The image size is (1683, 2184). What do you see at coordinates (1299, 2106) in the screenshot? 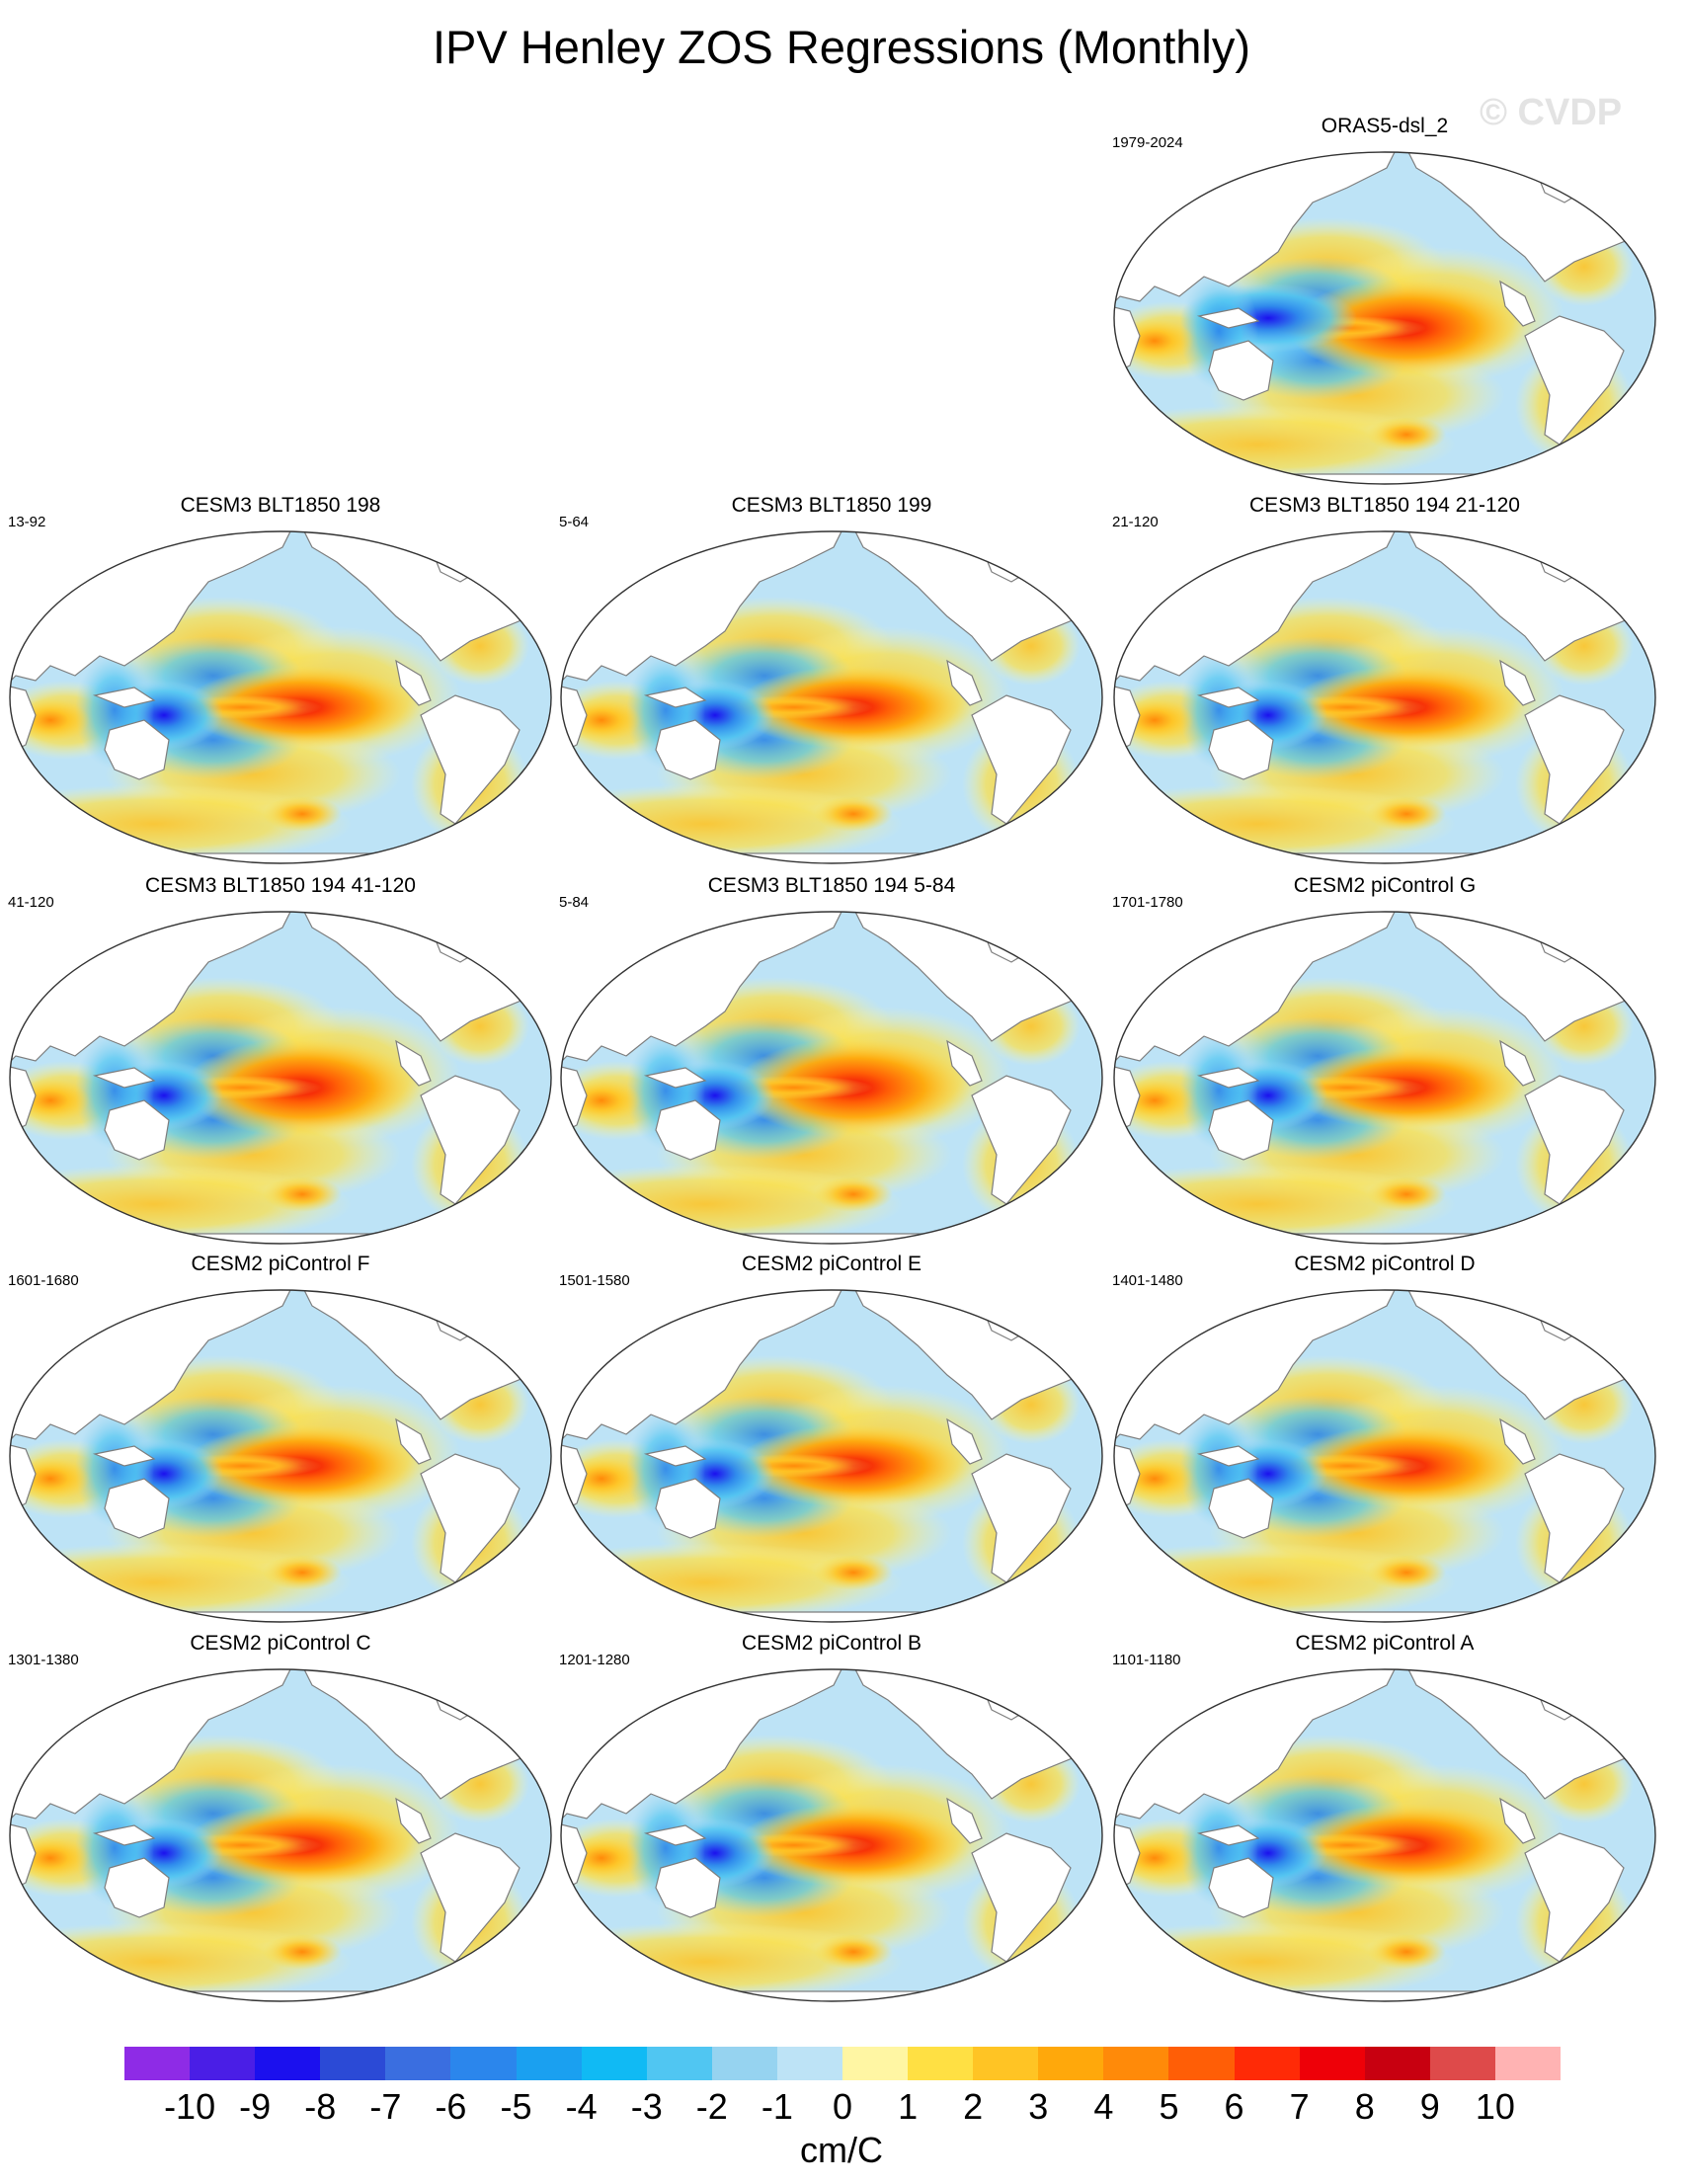
I see `colorbar-tick-label: 7` at bounding box center [1299, 2106].